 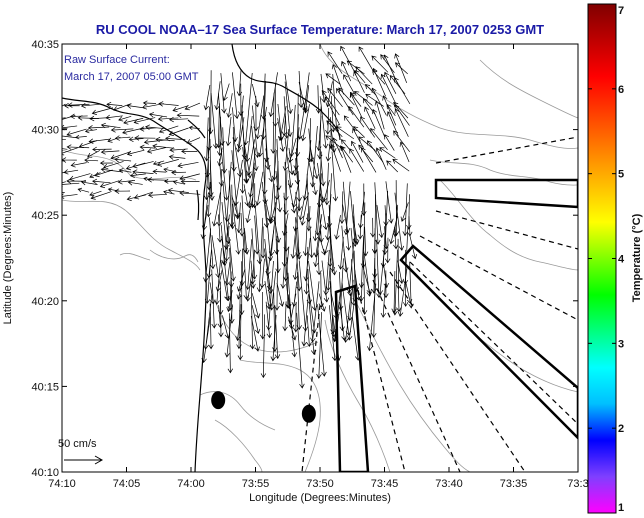 What do you see at coordinates (621, 90) in the screenshot?
I see `colorbar-tick-label: 6` at bounding box center [621, 90].